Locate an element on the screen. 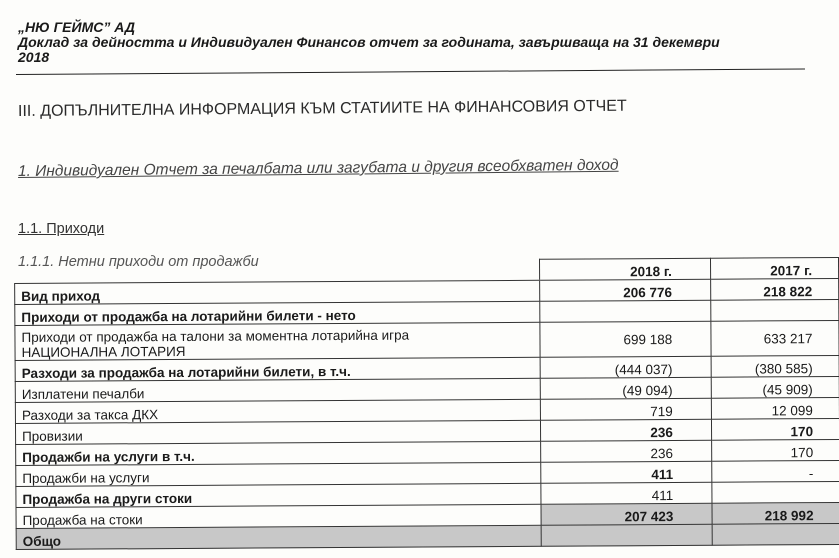  column-header-2018: 2018 г. is located at coordinates (625, 269).